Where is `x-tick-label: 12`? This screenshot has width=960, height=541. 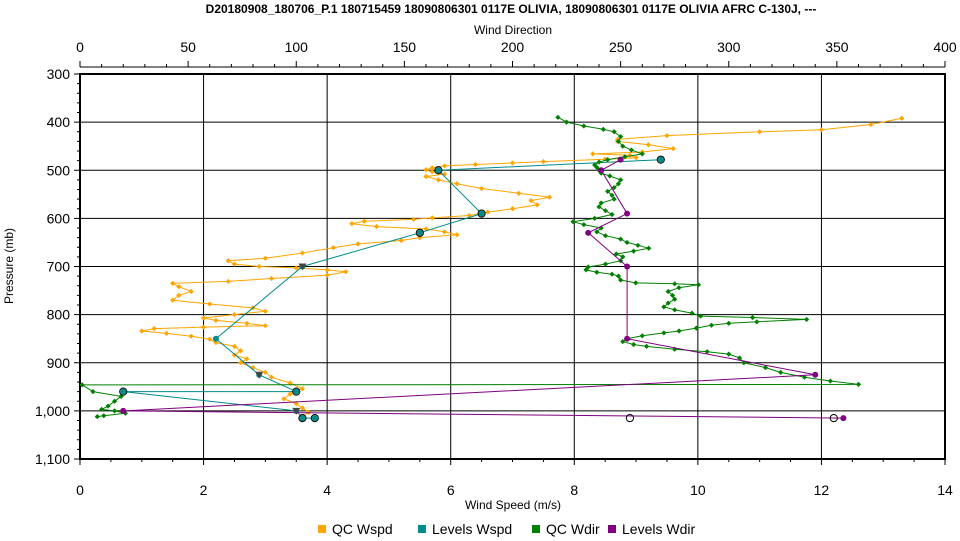 x-tick-label: 12 is located at coordinates (822, 490).